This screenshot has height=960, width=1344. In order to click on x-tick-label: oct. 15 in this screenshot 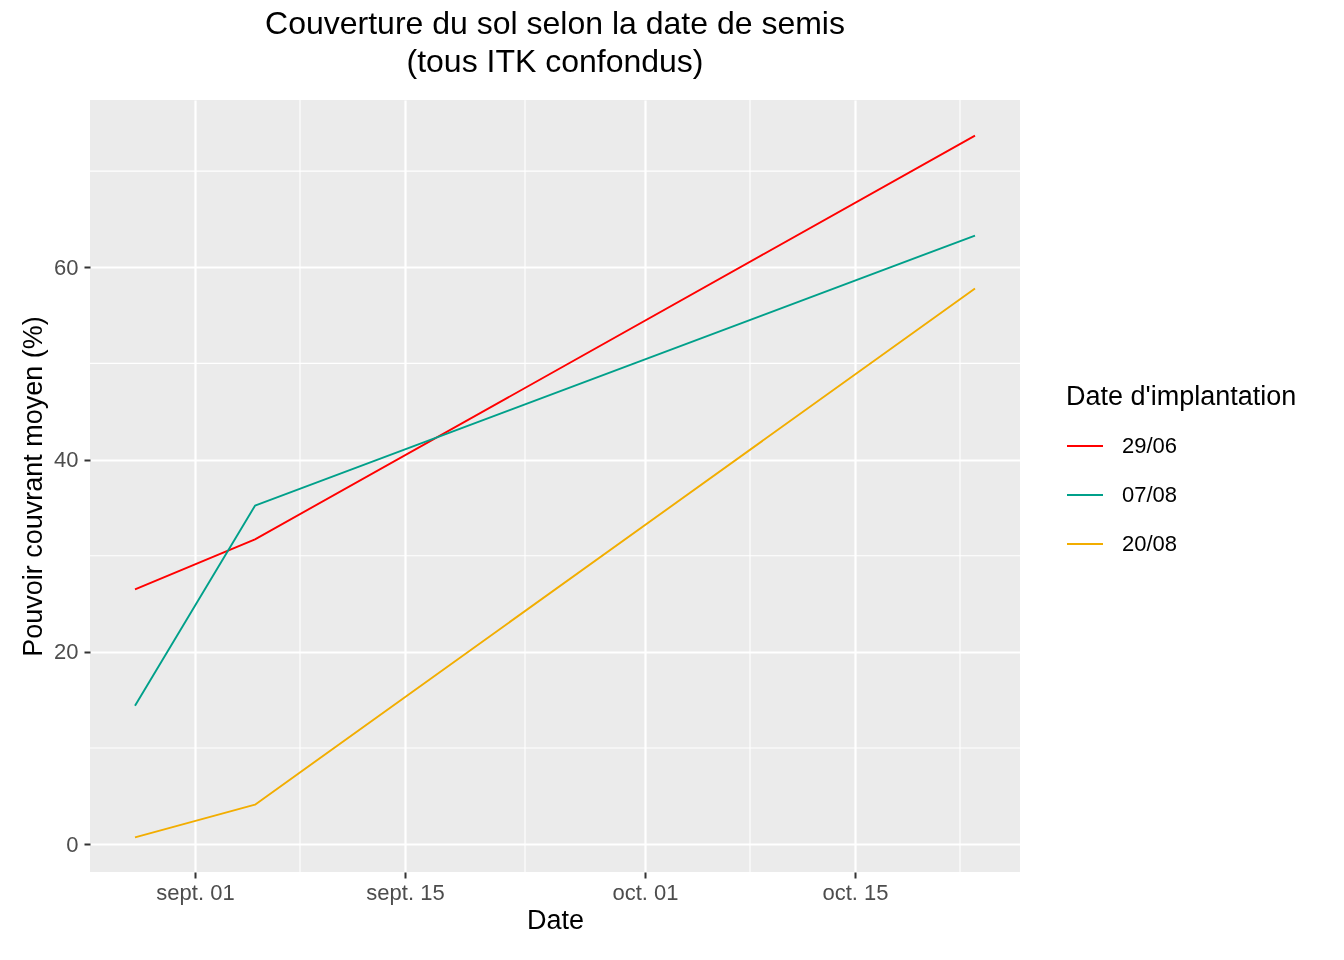, I will do `click(855, 892)`.